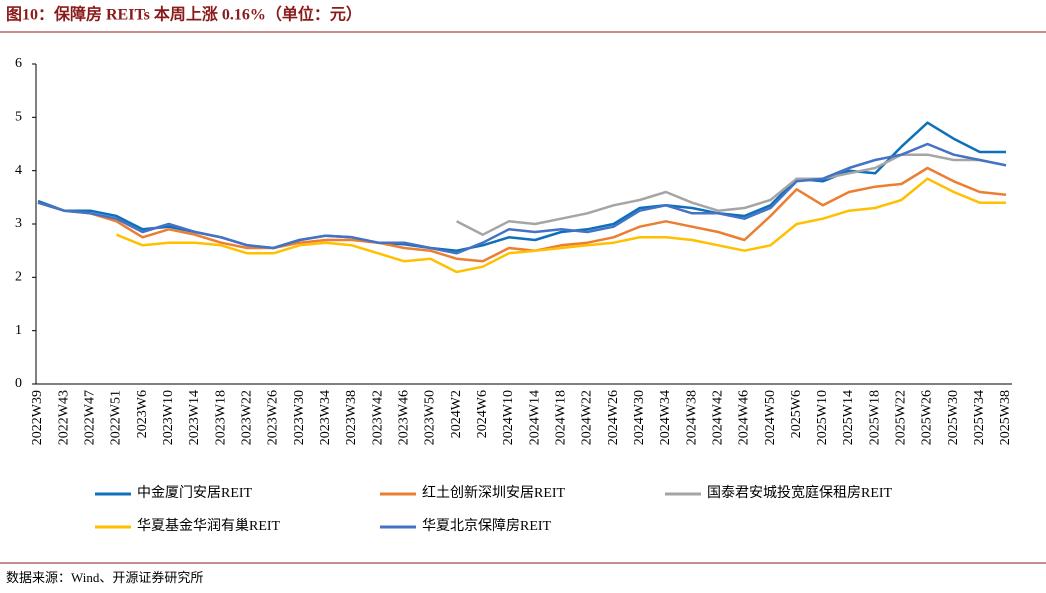  What do you see at coordinates (18, 223) in the screenshot?
I see `y-tick-label: 3` at bounding box center [18, 223].